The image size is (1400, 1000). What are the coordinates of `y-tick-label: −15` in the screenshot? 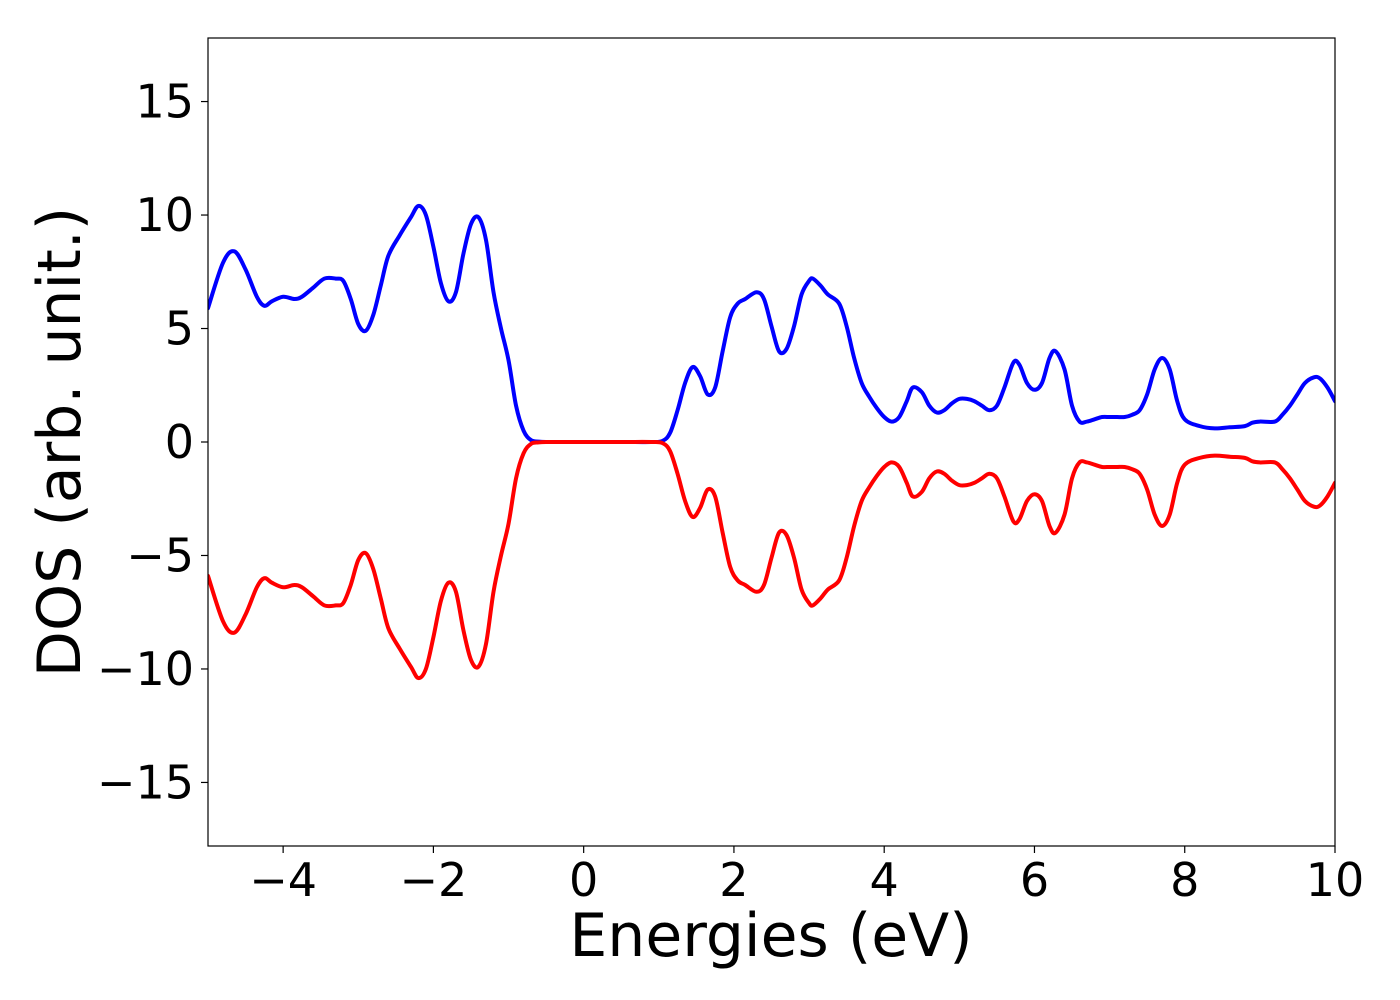 It's located at (145, 782).